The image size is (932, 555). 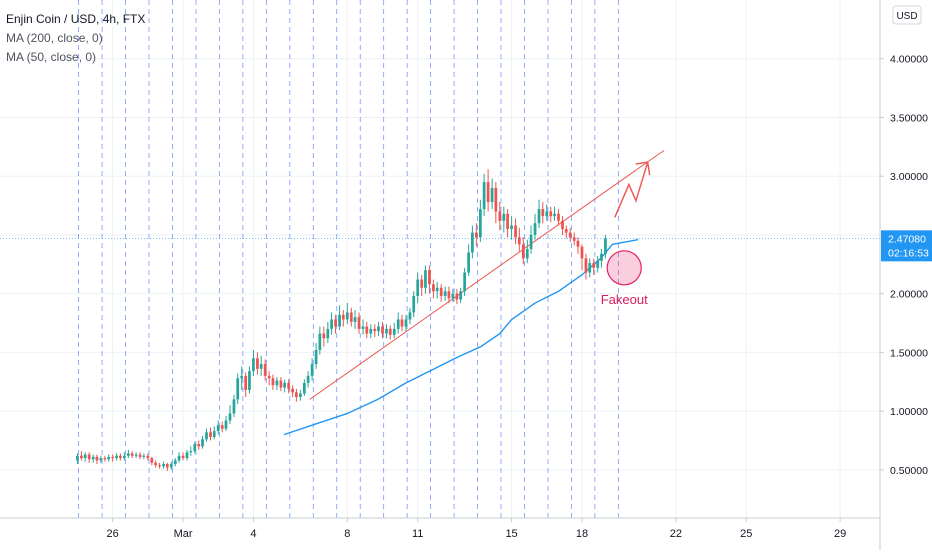 What do you see at coordinates (253, 534) in the screenshot?
I see `time-tick-label: 4` at bounding box center [253, 534].